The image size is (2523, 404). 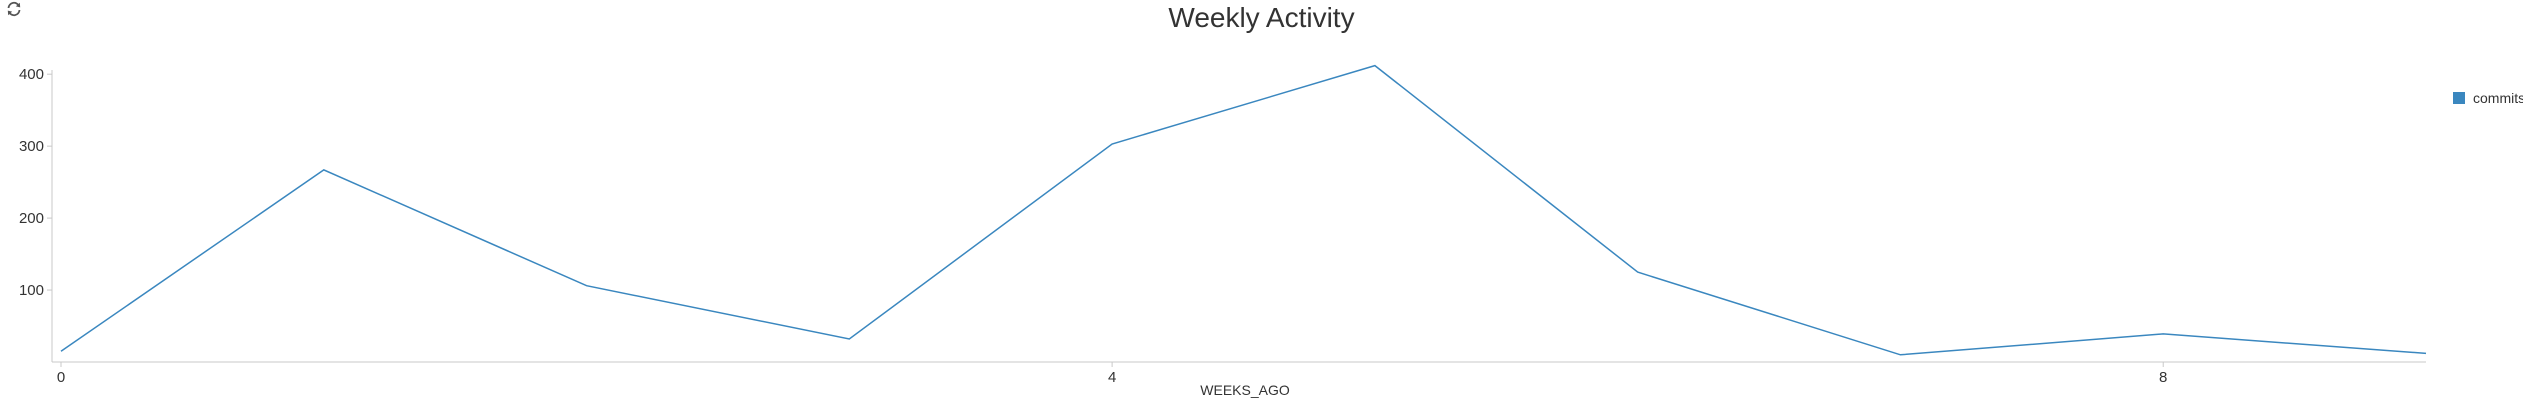 I want to click on y-tick-label: 300, so click(x=31, y=146).